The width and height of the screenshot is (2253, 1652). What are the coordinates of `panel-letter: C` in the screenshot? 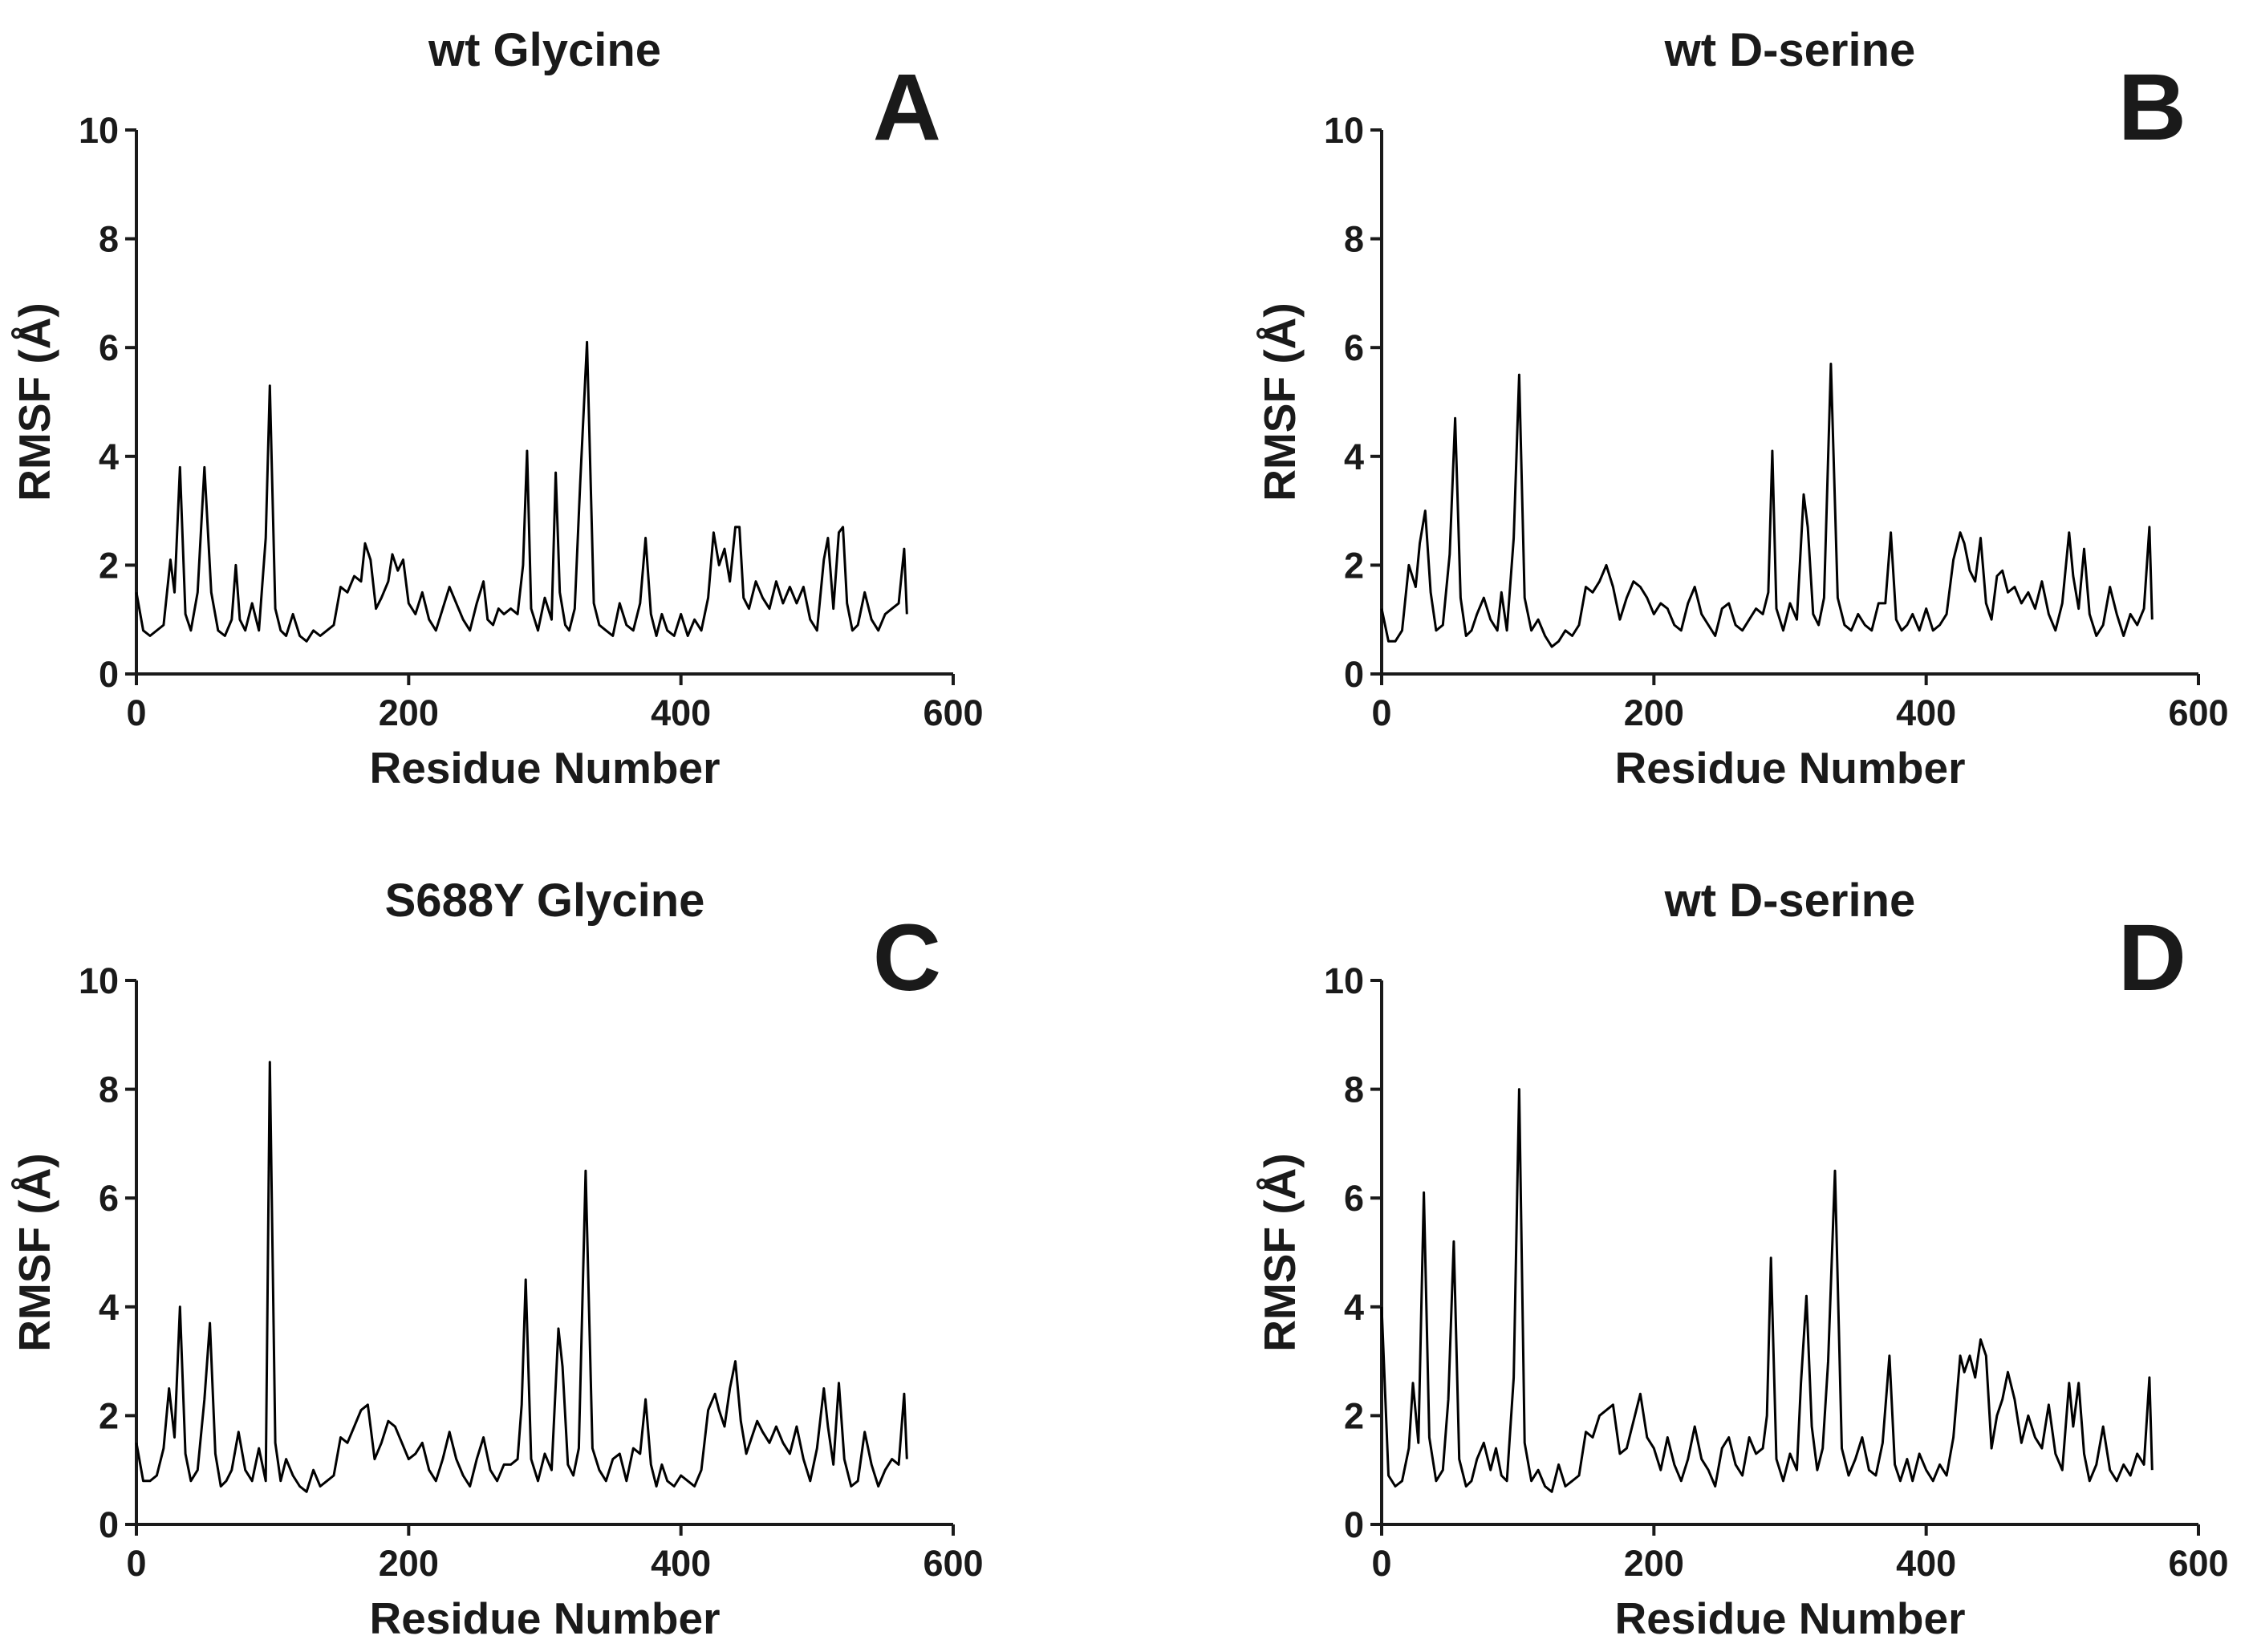 It's located at (907, 958).